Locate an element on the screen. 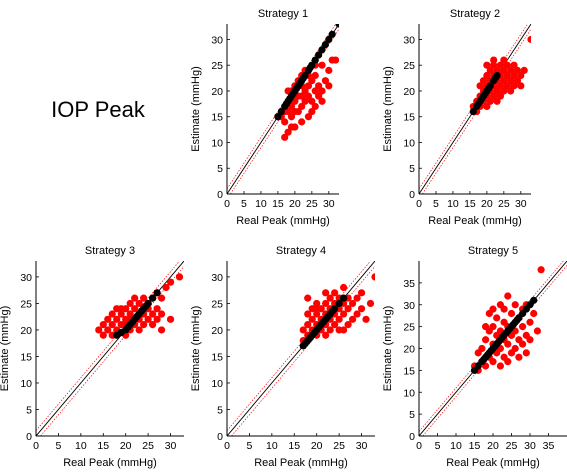 The height and width of the screenshot is (473, 567). x-tick-label: 25 is located at coordinates (339, 446).